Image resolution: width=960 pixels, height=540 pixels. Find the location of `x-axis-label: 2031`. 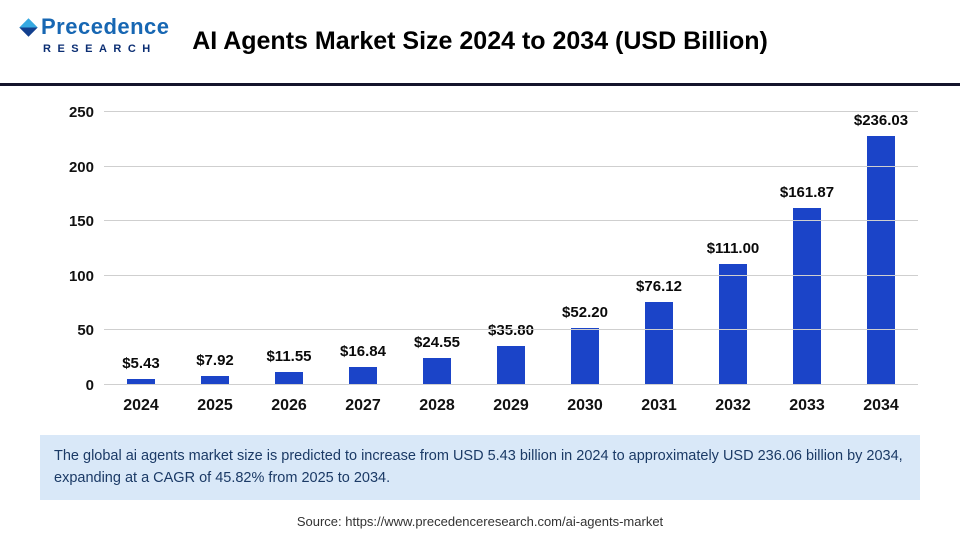

x-axis-label: 2031 is located at coordinates (659, 405).